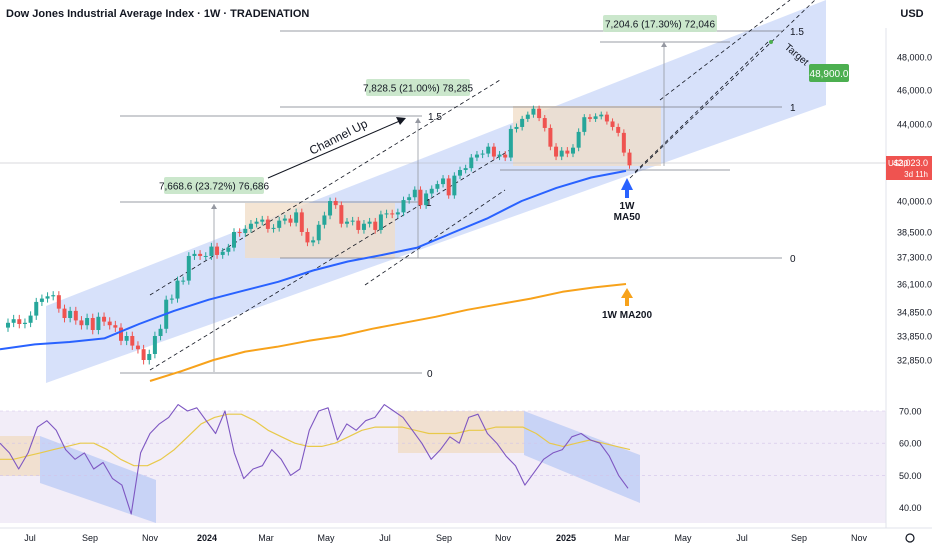  What do you see at coordinates (627, 188) in the screenshot?
I see `ma50-arrow` at bounding box center [627, 188].